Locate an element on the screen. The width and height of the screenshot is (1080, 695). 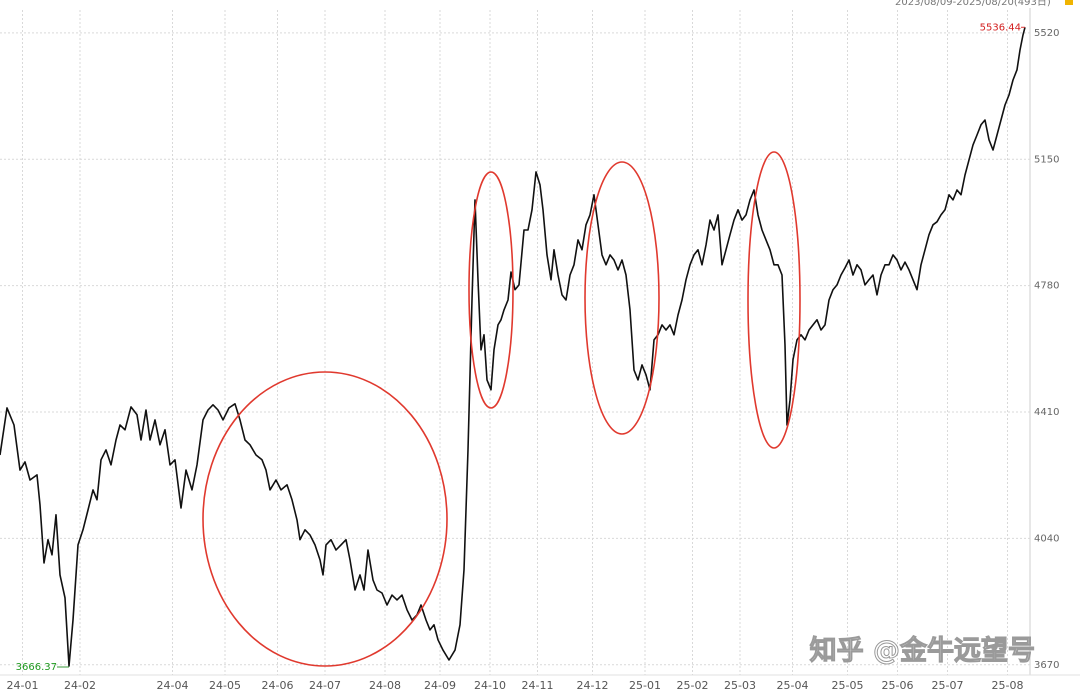
x-tick-label: 25-06 is located at coordinates (898, 685).